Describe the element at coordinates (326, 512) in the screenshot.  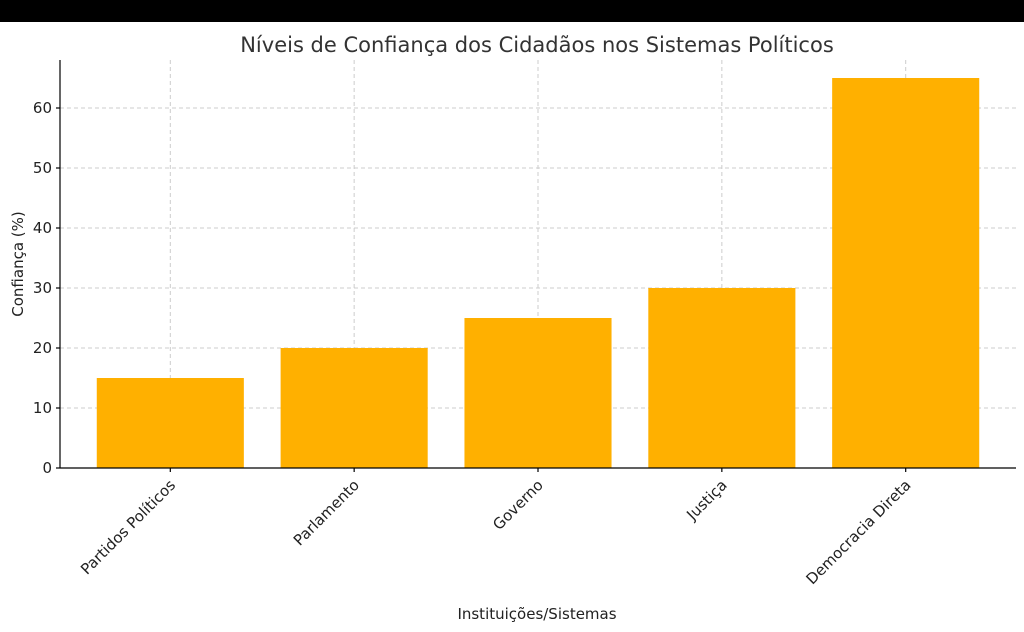
I see `x-tick-label: Parlamento` at that location.